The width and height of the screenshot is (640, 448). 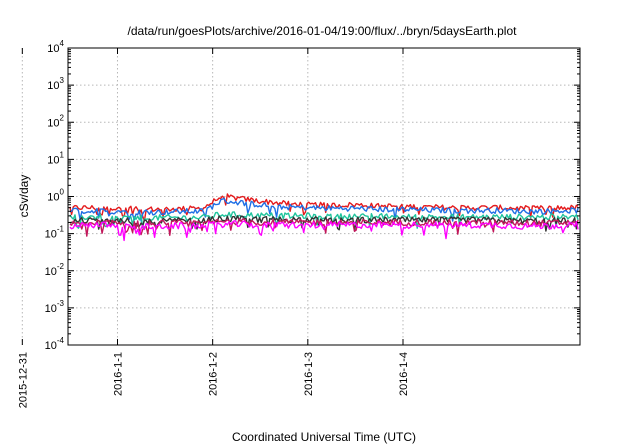 What do you see at coordinates (24, 196) in the screenshot?
I see `y-axis-label: cSv/day` at bounding box center [24, 196].